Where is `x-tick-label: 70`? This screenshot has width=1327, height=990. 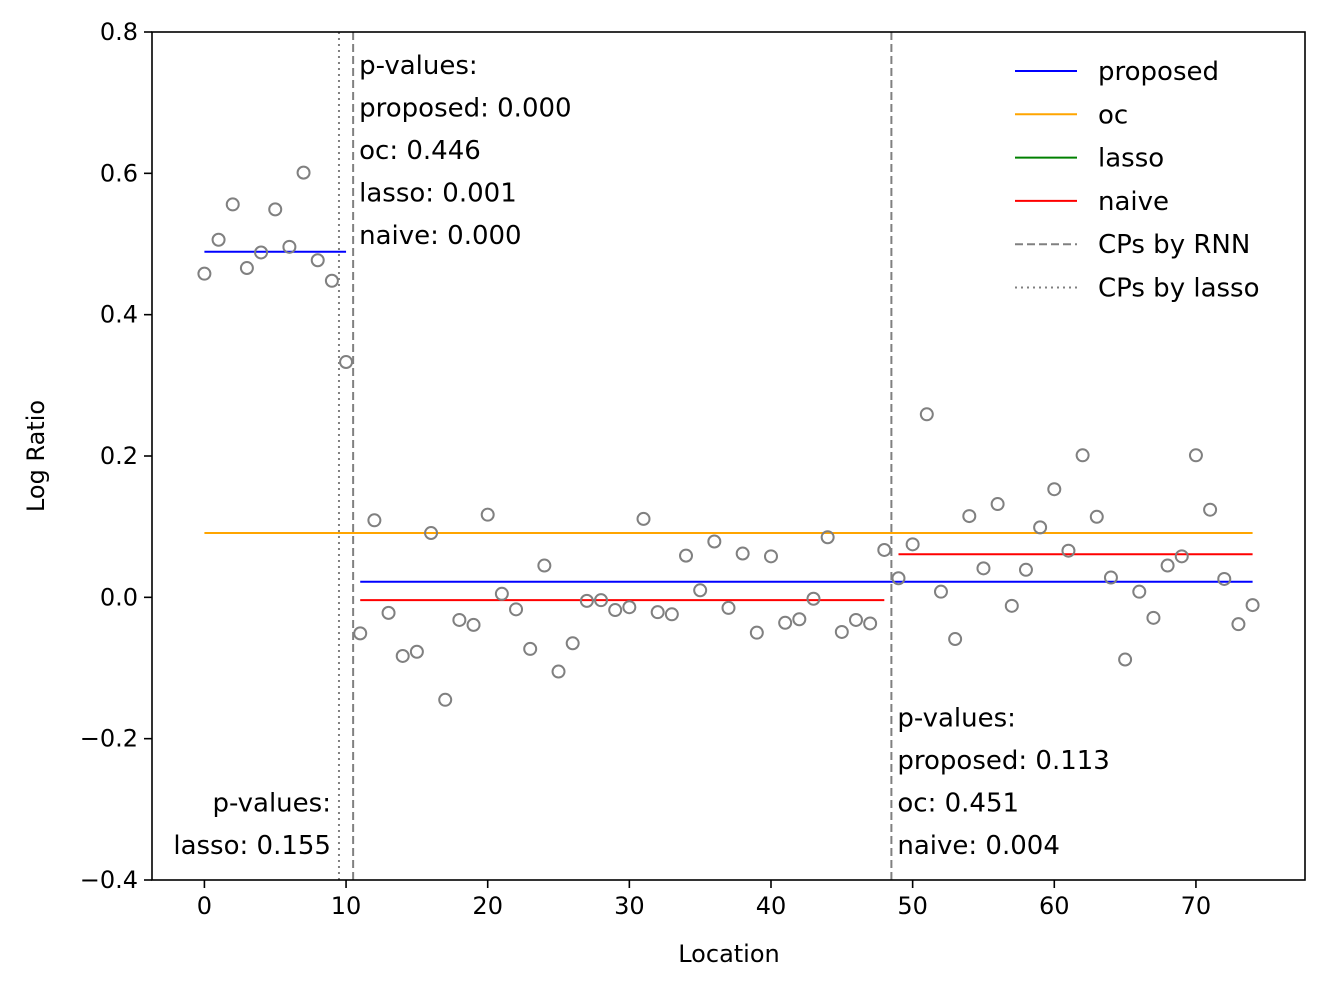
x-tick-label: 70 is located at coordinates (1196, 906).